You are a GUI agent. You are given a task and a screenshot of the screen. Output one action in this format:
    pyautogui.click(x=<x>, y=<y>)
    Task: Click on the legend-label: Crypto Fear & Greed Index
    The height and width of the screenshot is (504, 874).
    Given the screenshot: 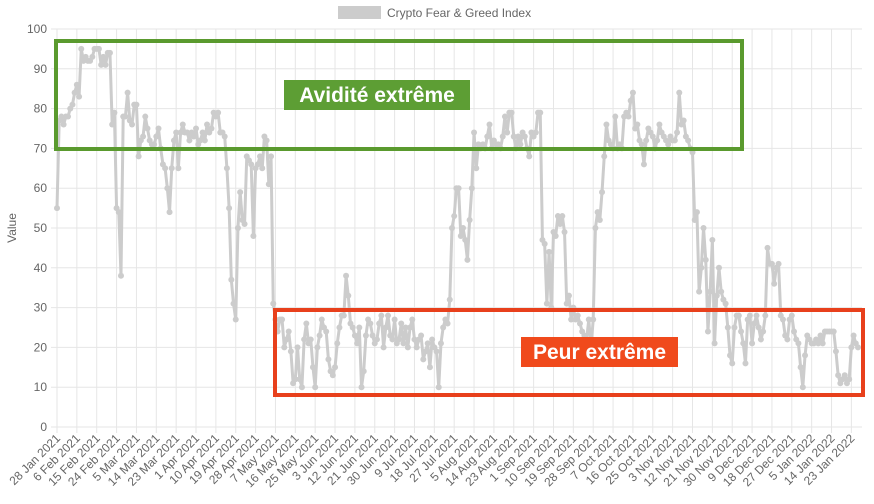 What is the action you would take?
    pyautogui.click(x=459, y=13)
    